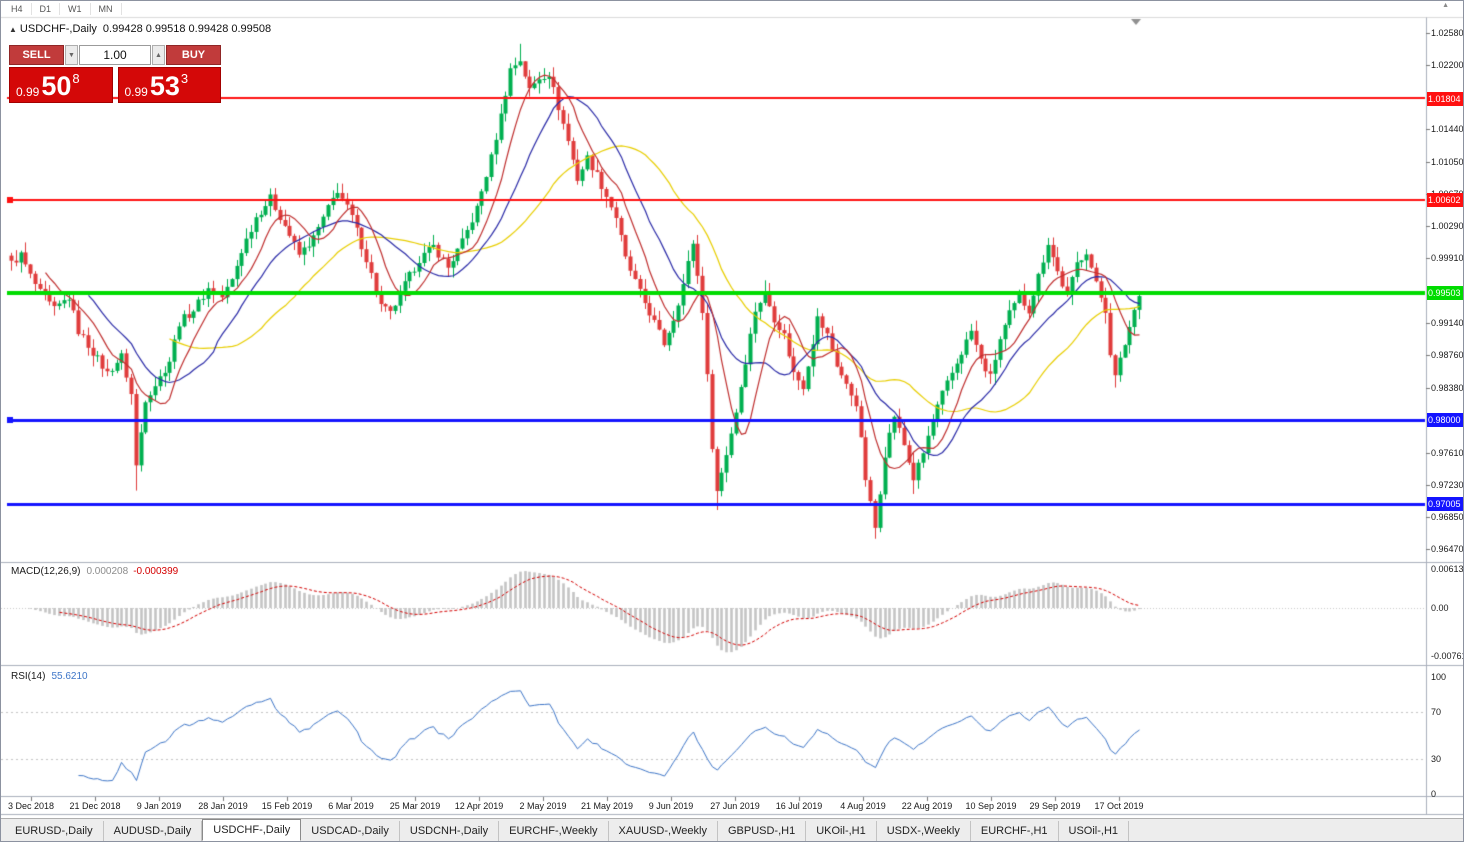 This screenshot has height=842, width=1464. What do you see at coordinates (17, 8) in the screenshot?
I see `timeframe-button-h4: H4` at bounding box center [17, 8].